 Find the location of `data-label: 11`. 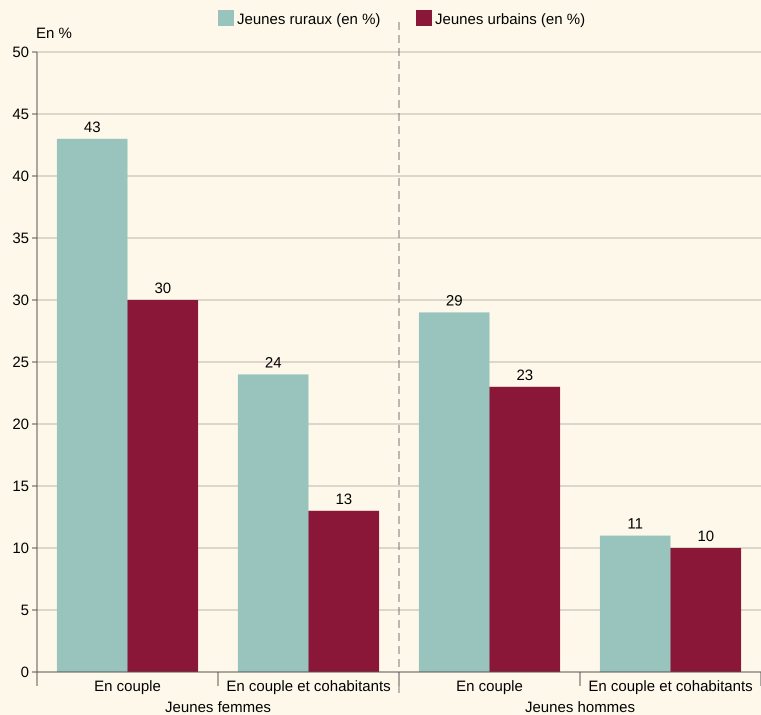

data-label: 11 is located at coordinates (635, 524).